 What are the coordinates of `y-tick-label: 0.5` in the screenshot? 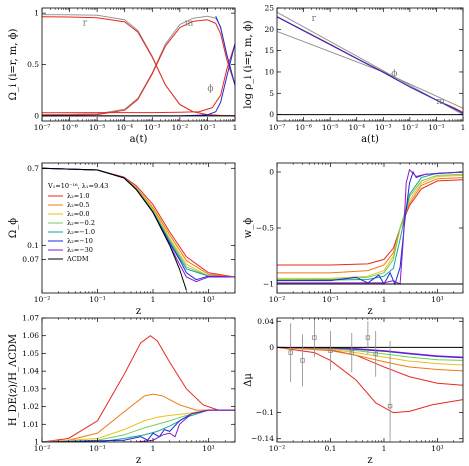 It's located at (33, 64).